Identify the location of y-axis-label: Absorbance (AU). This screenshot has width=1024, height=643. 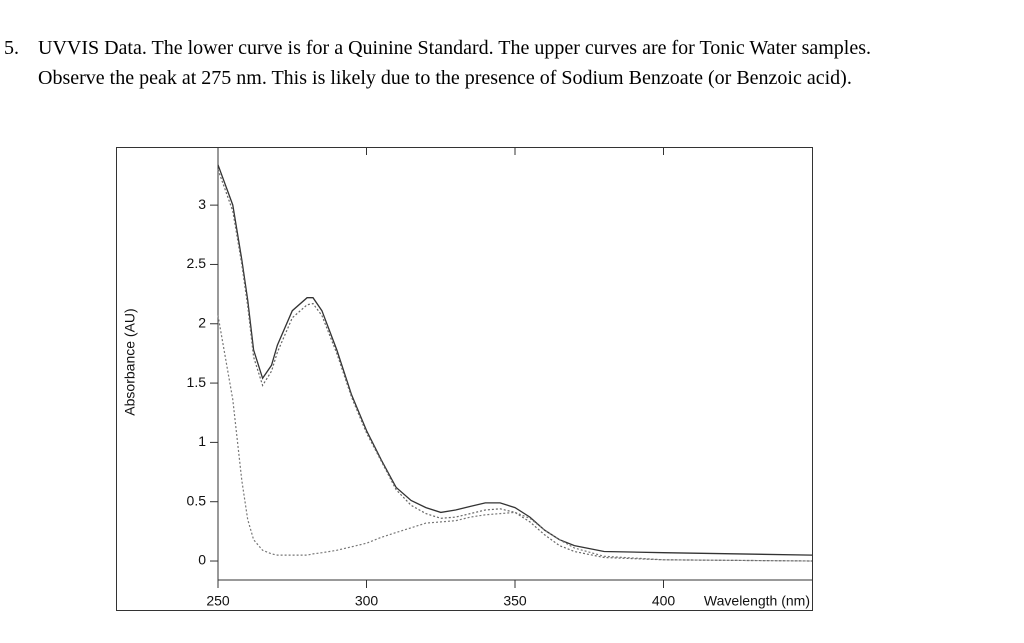
(130, 361).